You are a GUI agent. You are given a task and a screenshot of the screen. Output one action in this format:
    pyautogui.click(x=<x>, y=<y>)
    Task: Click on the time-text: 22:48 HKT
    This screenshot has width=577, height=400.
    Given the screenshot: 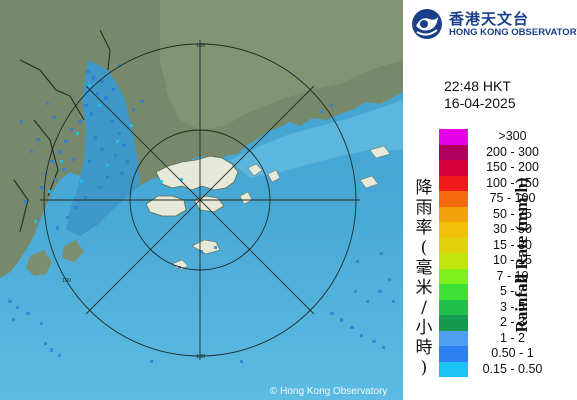 What is the action you would take?
    pyautogui.click(x=477, y=86)
    